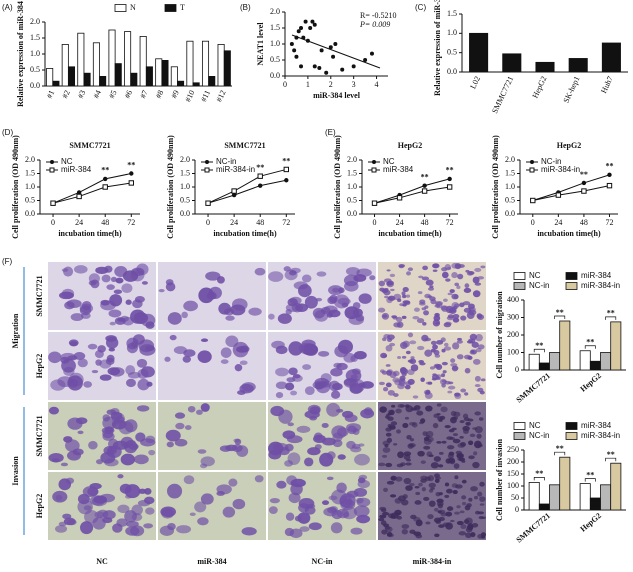  What do you see at coordinates (410, 233) in the screenshot?
I see `x-axis-label: incubation time(h)` at bounding box center [410, 233].